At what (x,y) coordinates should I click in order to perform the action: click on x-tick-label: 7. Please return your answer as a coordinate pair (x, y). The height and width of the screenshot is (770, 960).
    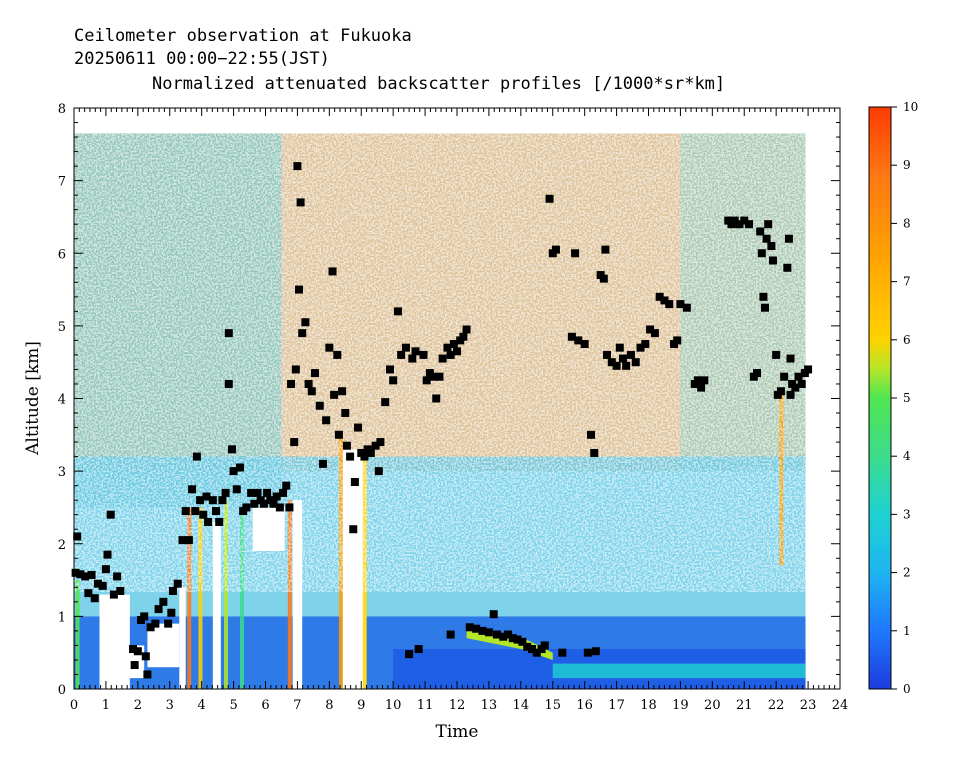
    Looking at the image, I should click on (297, 705).